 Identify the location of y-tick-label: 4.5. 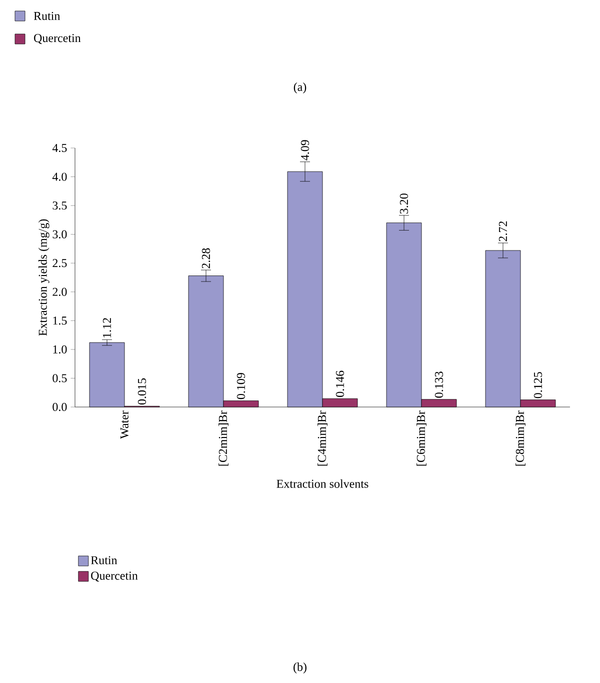
(59, 148).